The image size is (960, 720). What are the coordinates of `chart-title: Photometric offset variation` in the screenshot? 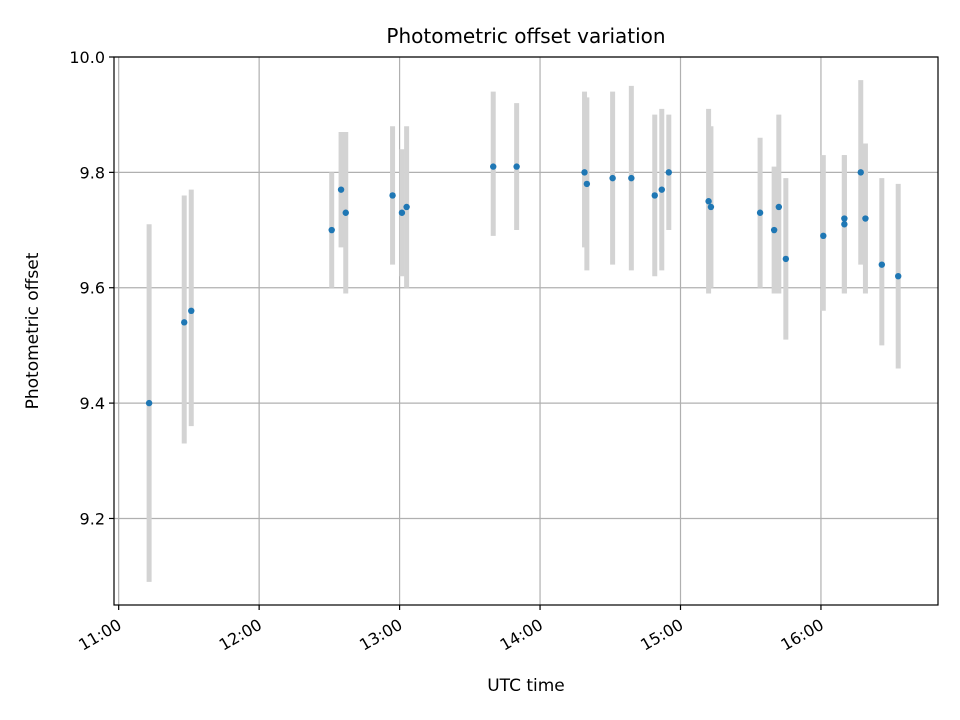 It's located at (525, 36).